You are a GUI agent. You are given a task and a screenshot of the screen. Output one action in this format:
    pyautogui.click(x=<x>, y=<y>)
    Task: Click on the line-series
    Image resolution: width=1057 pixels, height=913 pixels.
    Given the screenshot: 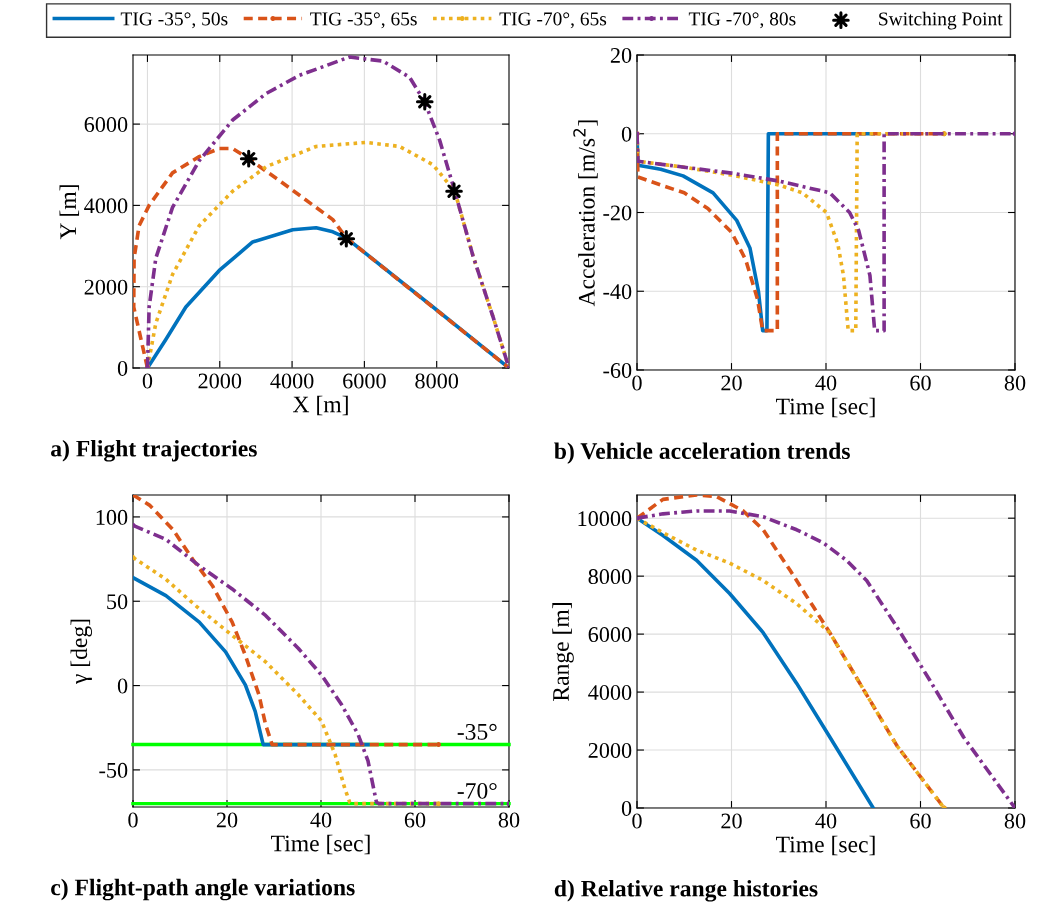 What is the action you would take?
    pyautogui.click(x=756, y=662)
    